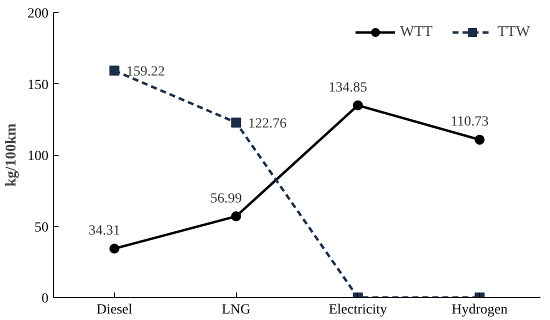 Image resolution: width=550 pixels, height=320 pixels. I want to click on y-tick-label: 200, so click(38, 14).